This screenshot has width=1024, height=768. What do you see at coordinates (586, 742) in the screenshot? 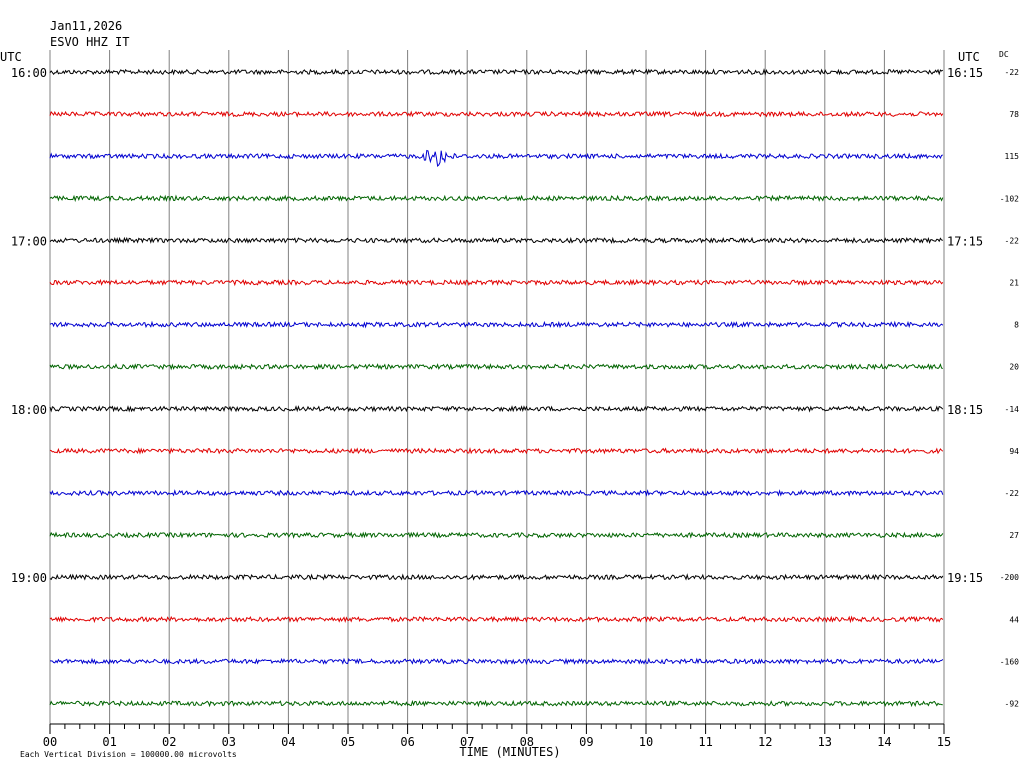
I see `x-tick-label: 09` at bounding box center [586, 742].